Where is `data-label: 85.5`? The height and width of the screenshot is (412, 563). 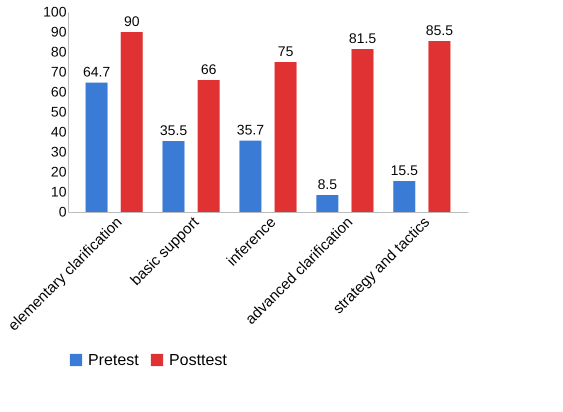 data-label: 85.5 is located at coordinates (440, 30).